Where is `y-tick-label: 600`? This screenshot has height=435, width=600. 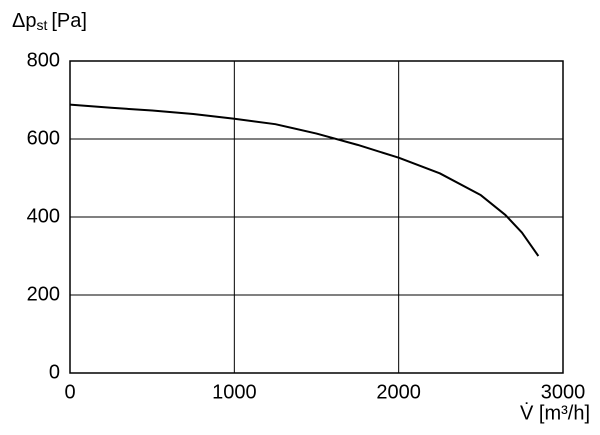 y-tick-label: 600 is located at coordinates (43, 138).